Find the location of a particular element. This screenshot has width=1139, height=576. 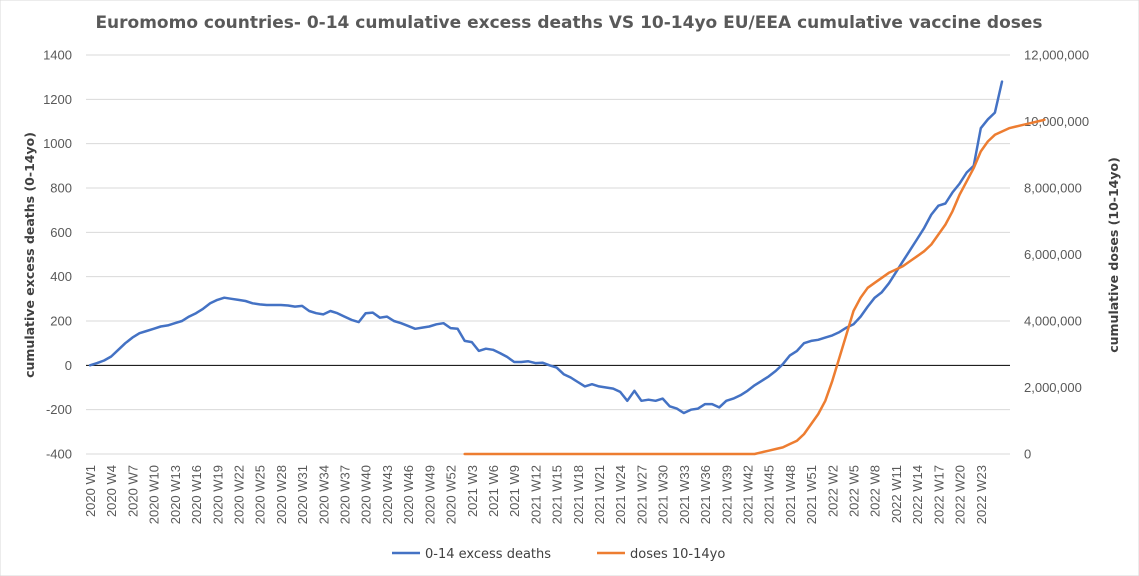

left-tick-label: 1200 is located at coordinates (57, 99).